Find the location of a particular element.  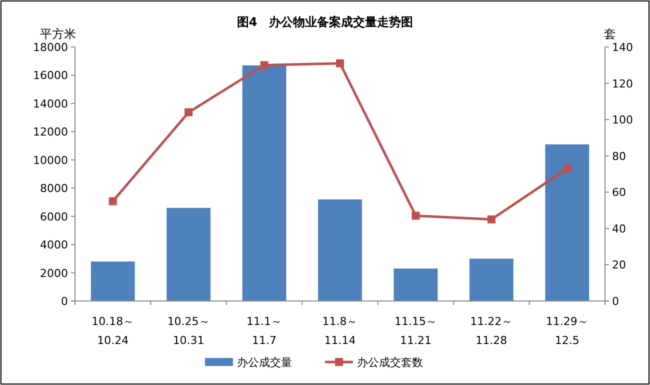

y-tick-label: 10000 is located at coordinates (50, 160).